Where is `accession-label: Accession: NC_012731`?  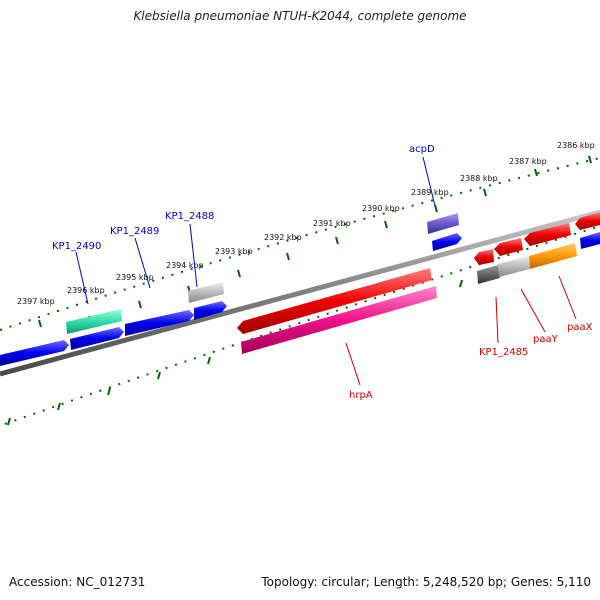
accession-label: Accession: NC_012731 is located at coordinates (77, 582).